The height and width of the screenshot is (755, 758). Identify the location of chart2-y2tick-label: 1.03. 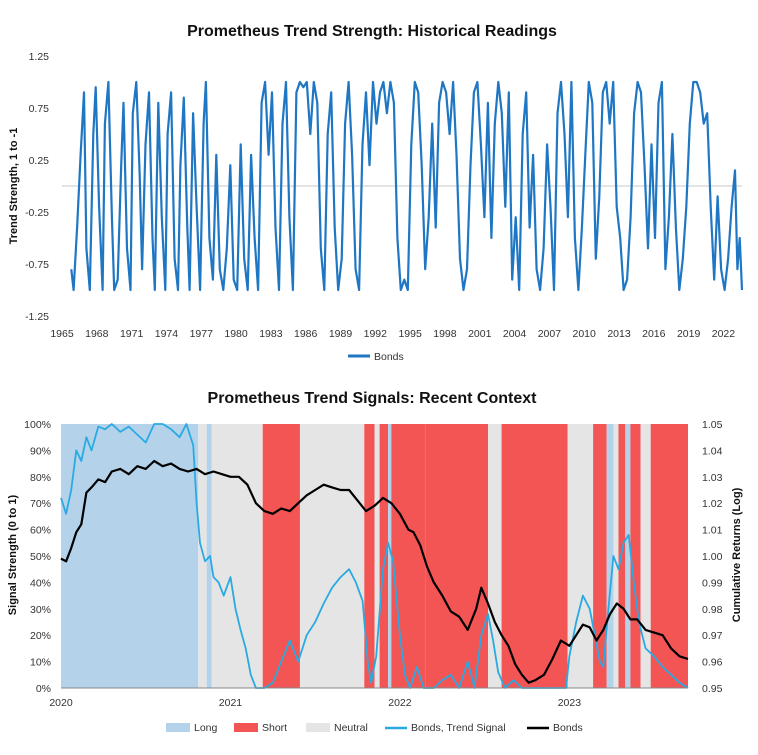
(712, 478).